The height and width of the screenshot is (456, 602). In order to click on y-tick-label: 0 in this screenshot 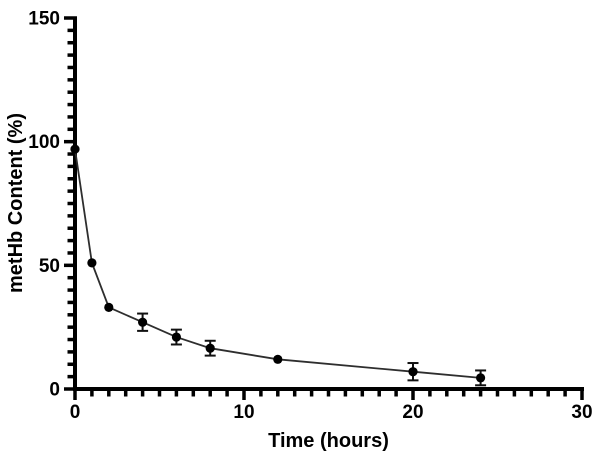, I will do `click(54, 390)`.